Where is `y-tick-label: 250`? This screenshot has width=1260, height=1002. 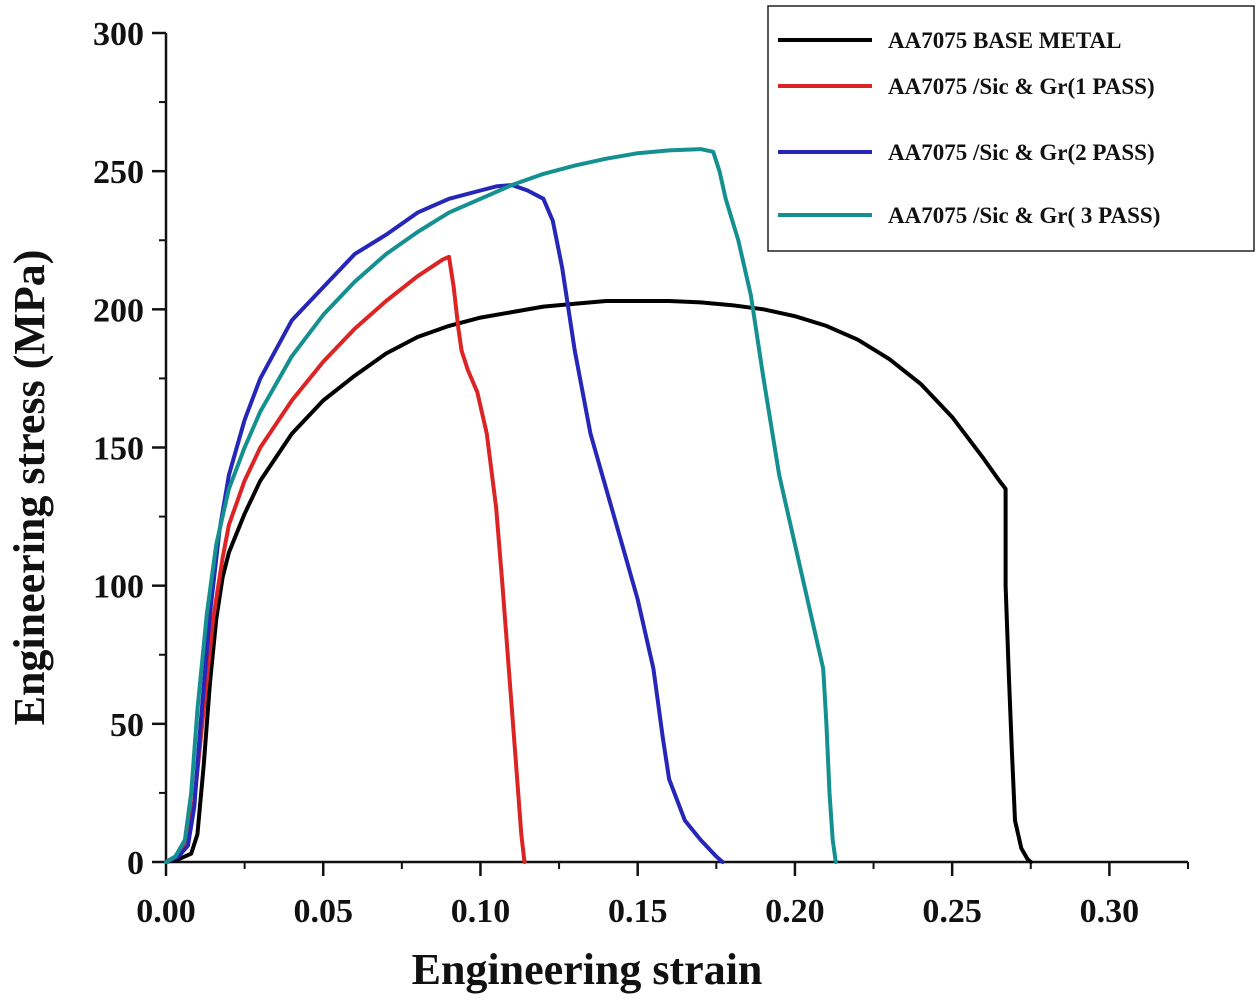 y-tick-label: 250 is located at coordinates (118, 172).